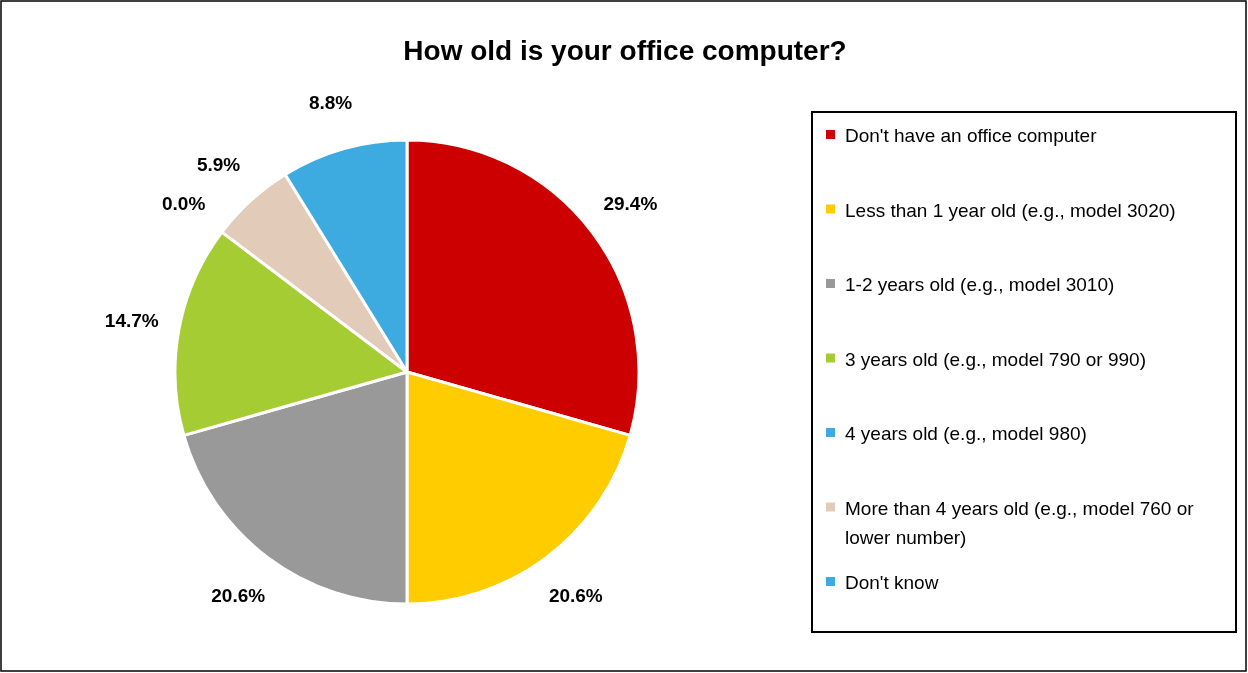  Describe the element at coordinates (892, 582) in the screenshot. I see `legend-label: Don't know` at that location.